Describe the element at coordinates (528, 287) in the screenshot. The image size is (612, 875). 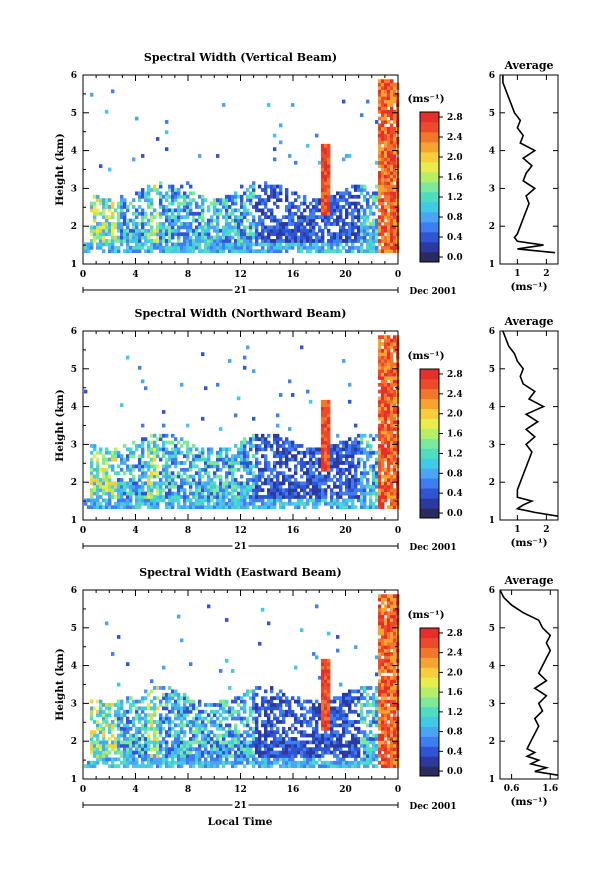
I see `profile-x-axis-label: (ms⁻¹)` at that location.